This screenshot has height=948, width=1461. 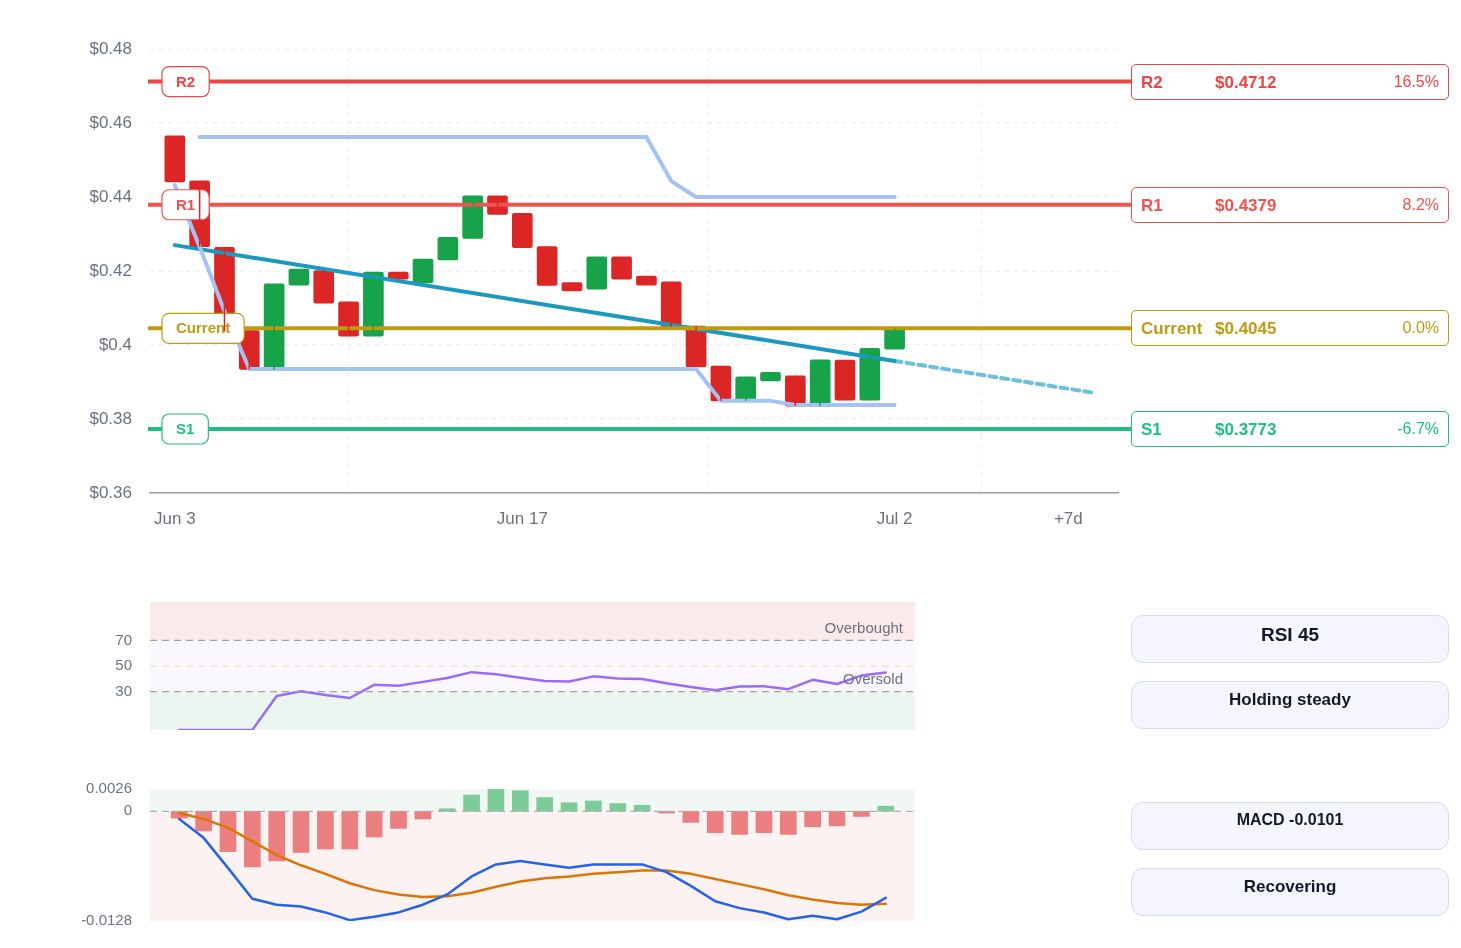 I want to click on text: MACD -0.0101, so click(x=1290, y=826).